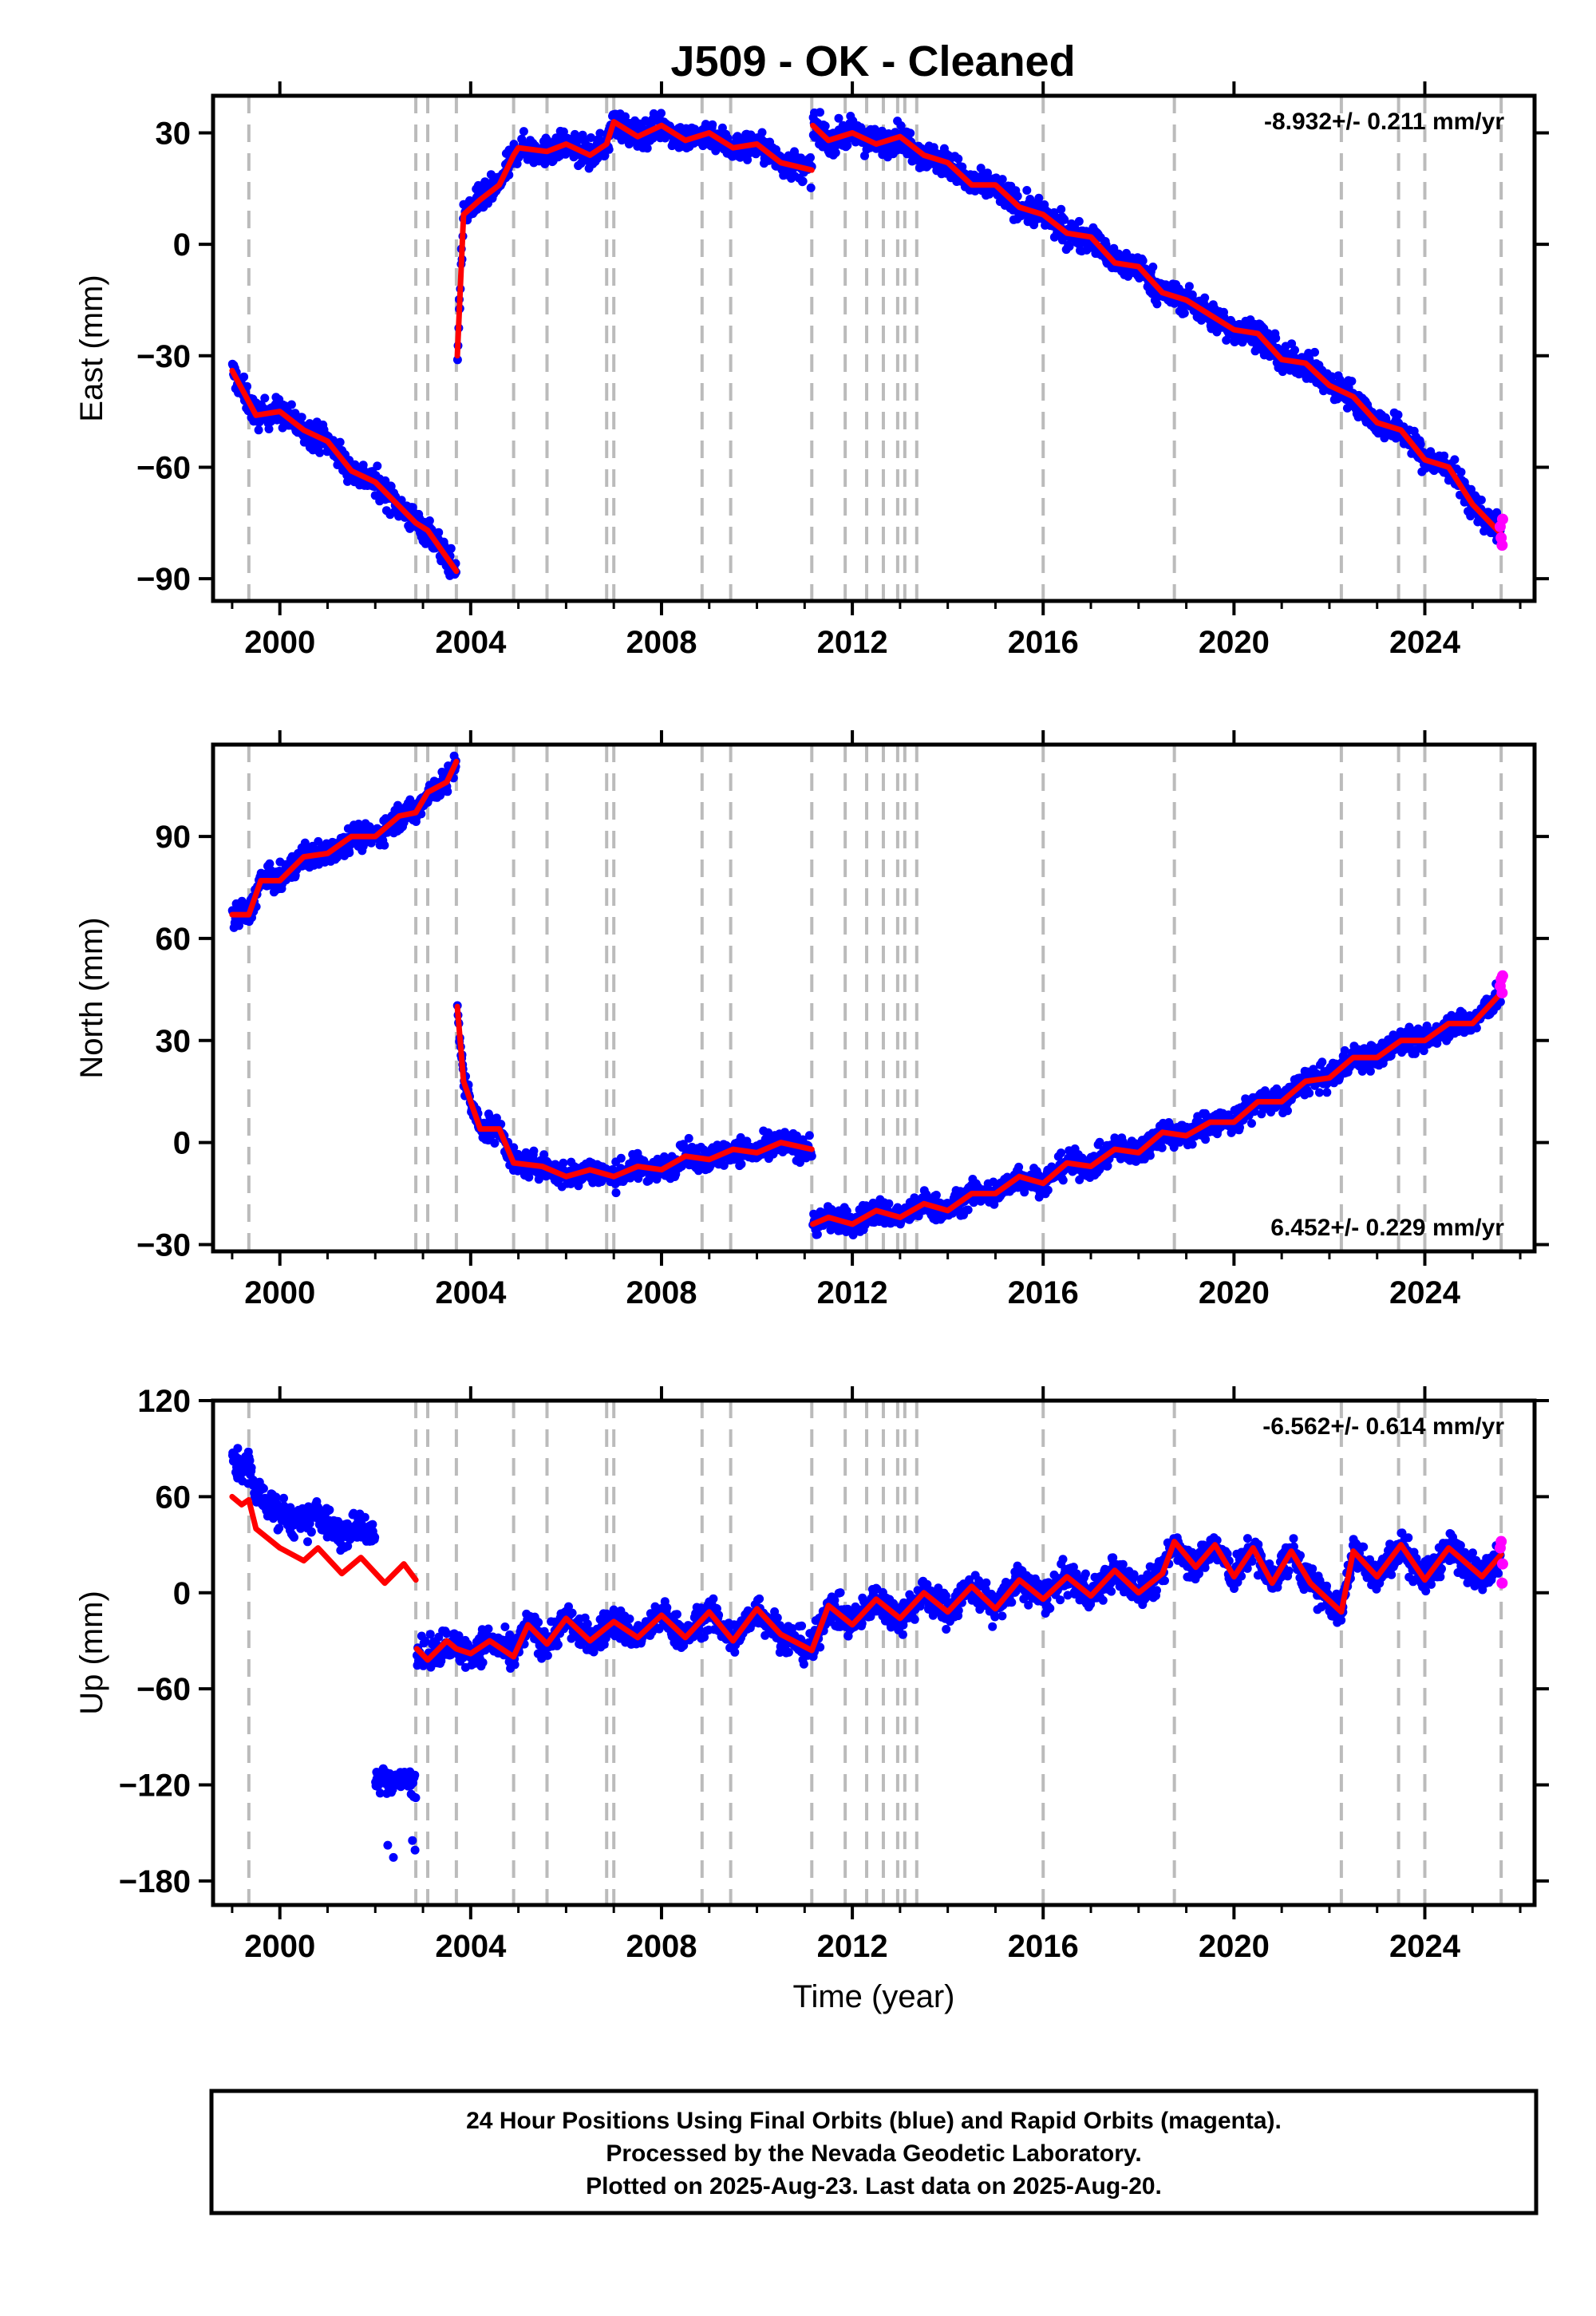 Image resolution: width=1596 pixels, height=2316 pixels. What do you see at coordinates (163, 579) in the screenshot?
I see `east-y-tick-label: −90` at bounding box center [163, 579].